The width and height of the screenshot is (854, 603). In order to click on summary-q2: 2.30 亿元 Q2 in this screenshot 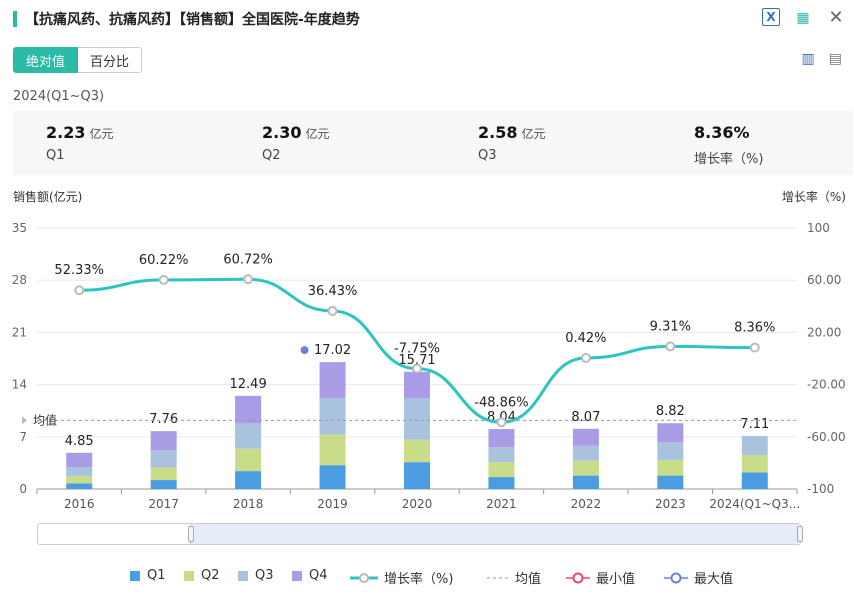, I will do `click(296, 143)`.